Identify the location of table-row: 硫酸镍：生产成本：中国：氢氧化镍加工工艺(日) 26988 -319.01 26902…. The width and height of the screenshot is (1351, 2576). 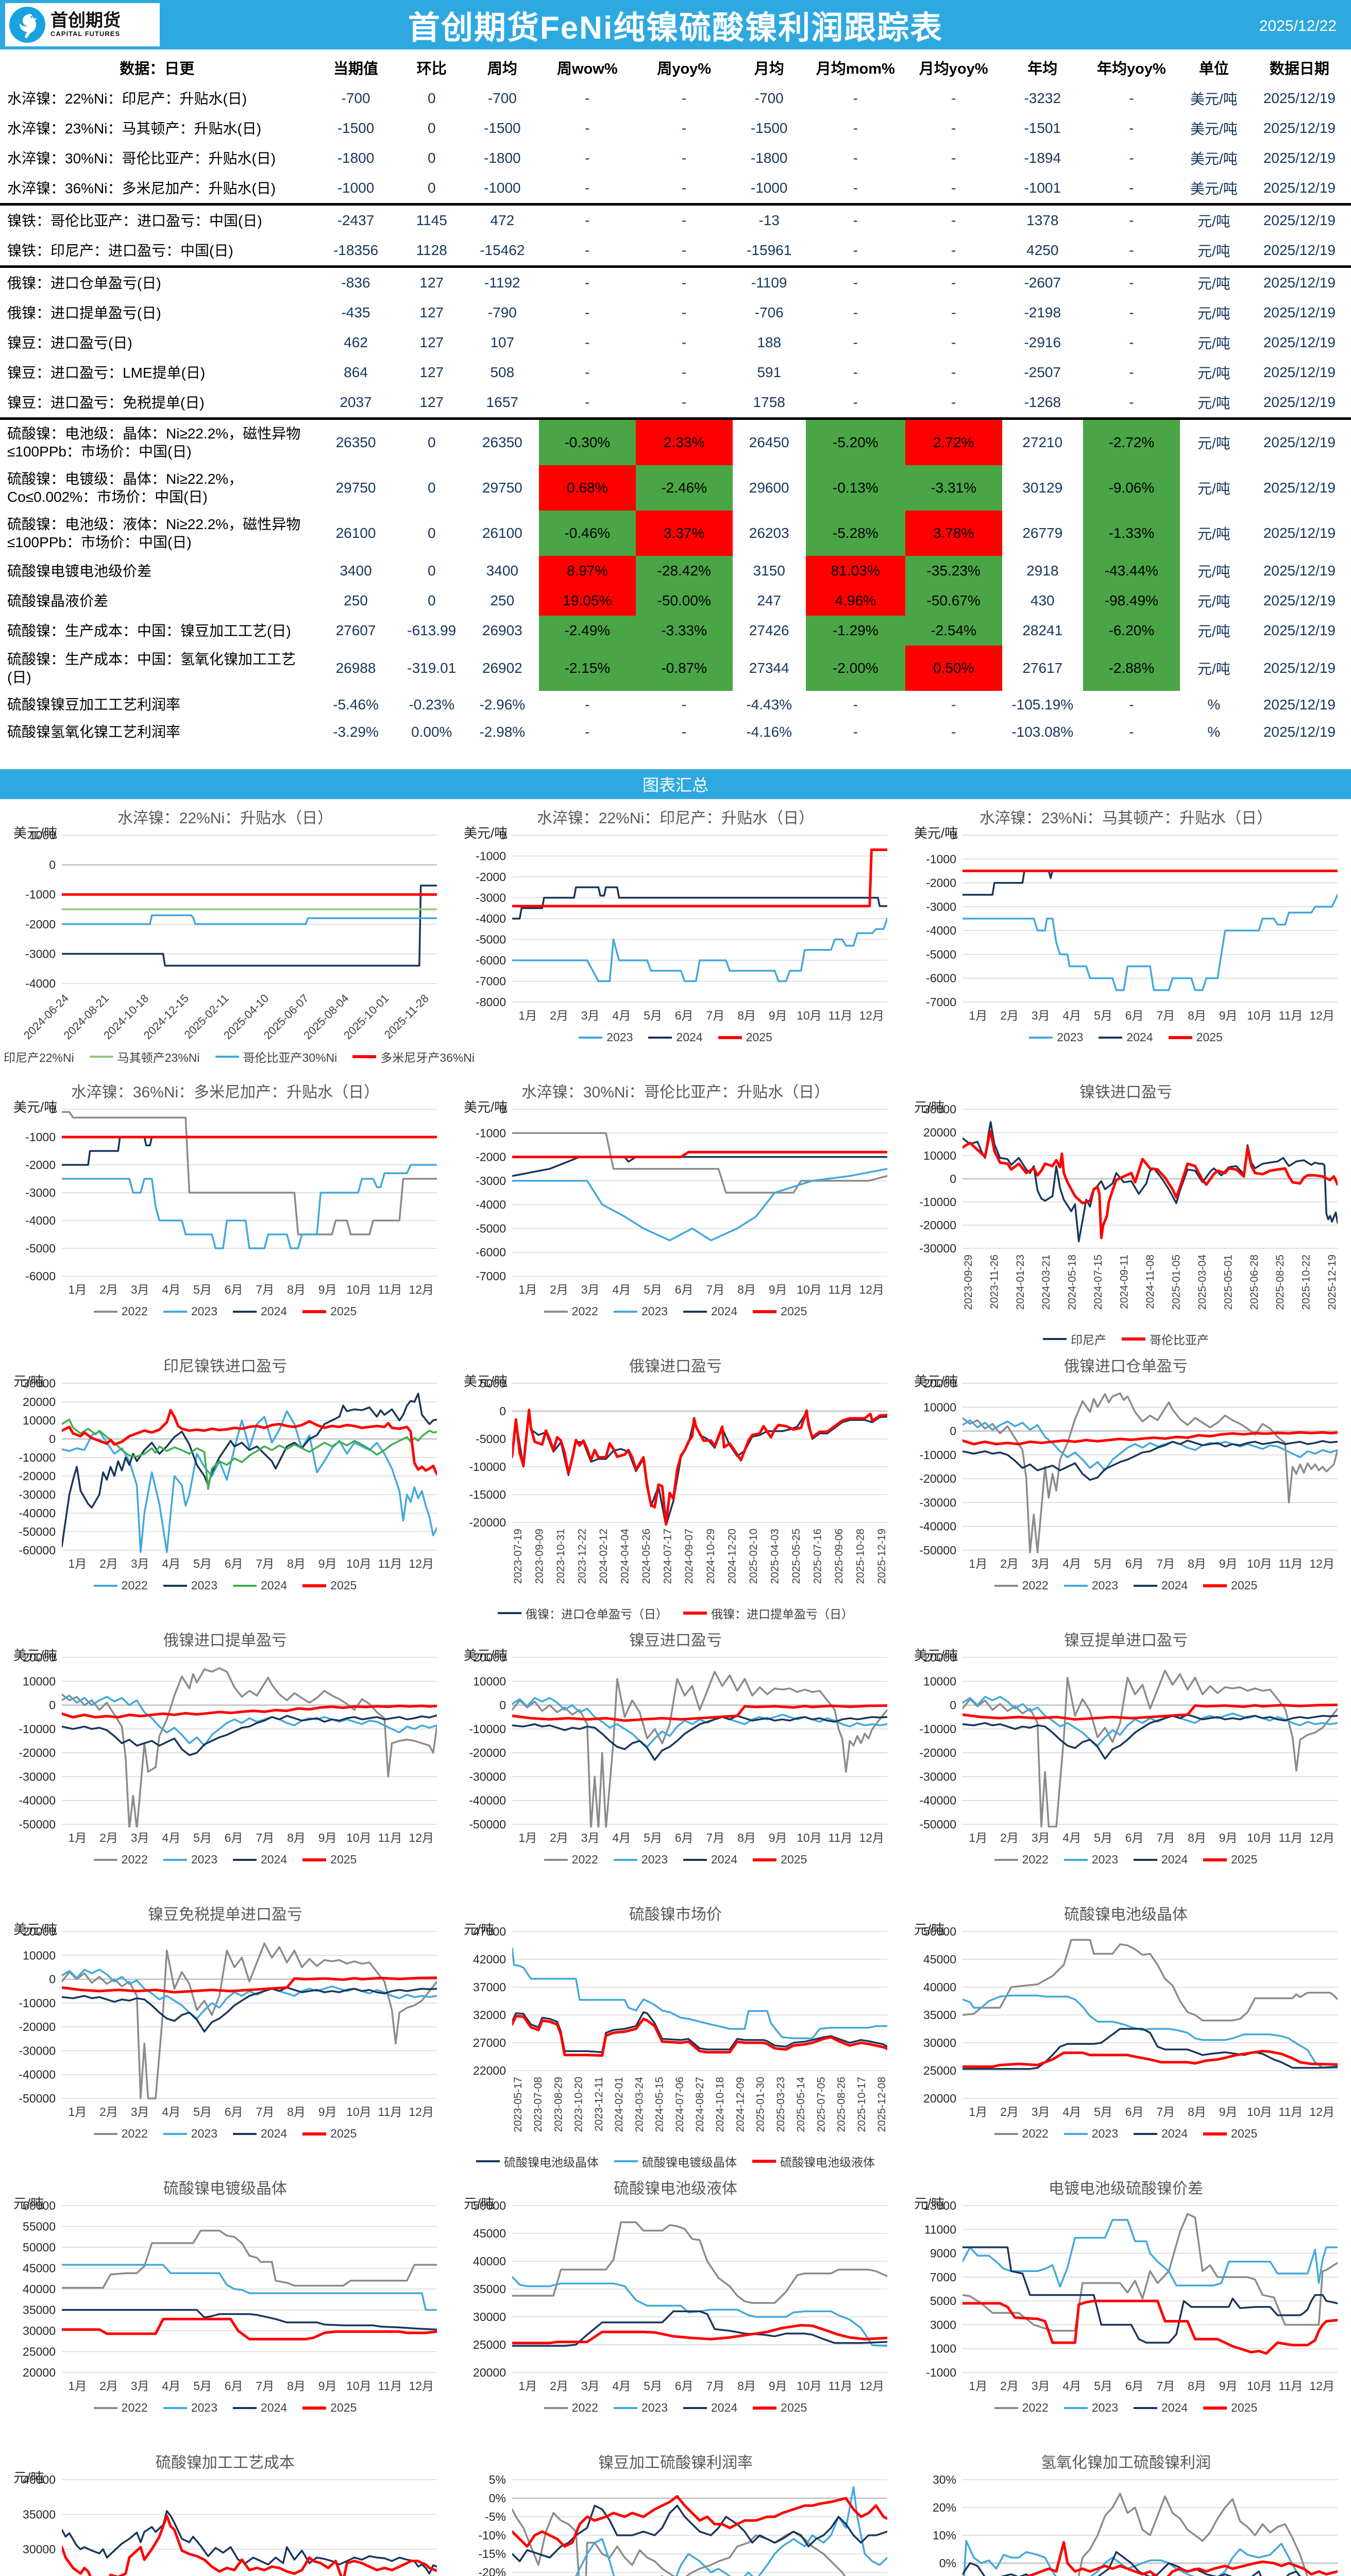
(675, 668).